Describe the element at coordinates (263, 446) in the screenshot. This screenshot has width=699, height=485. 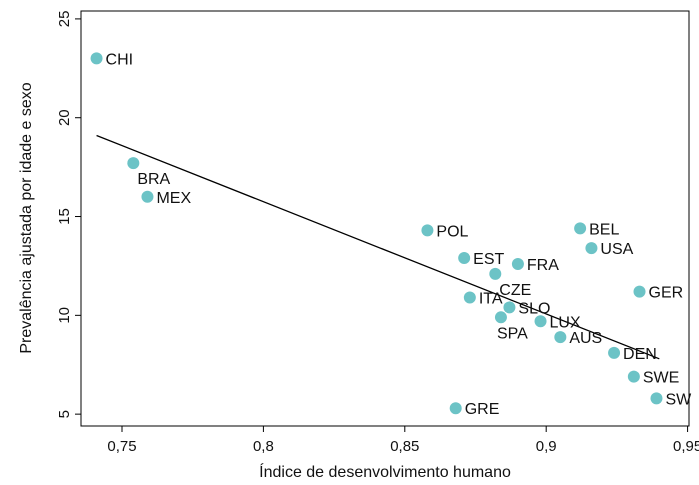
I see `x-tick-label: 0,8` at that location.